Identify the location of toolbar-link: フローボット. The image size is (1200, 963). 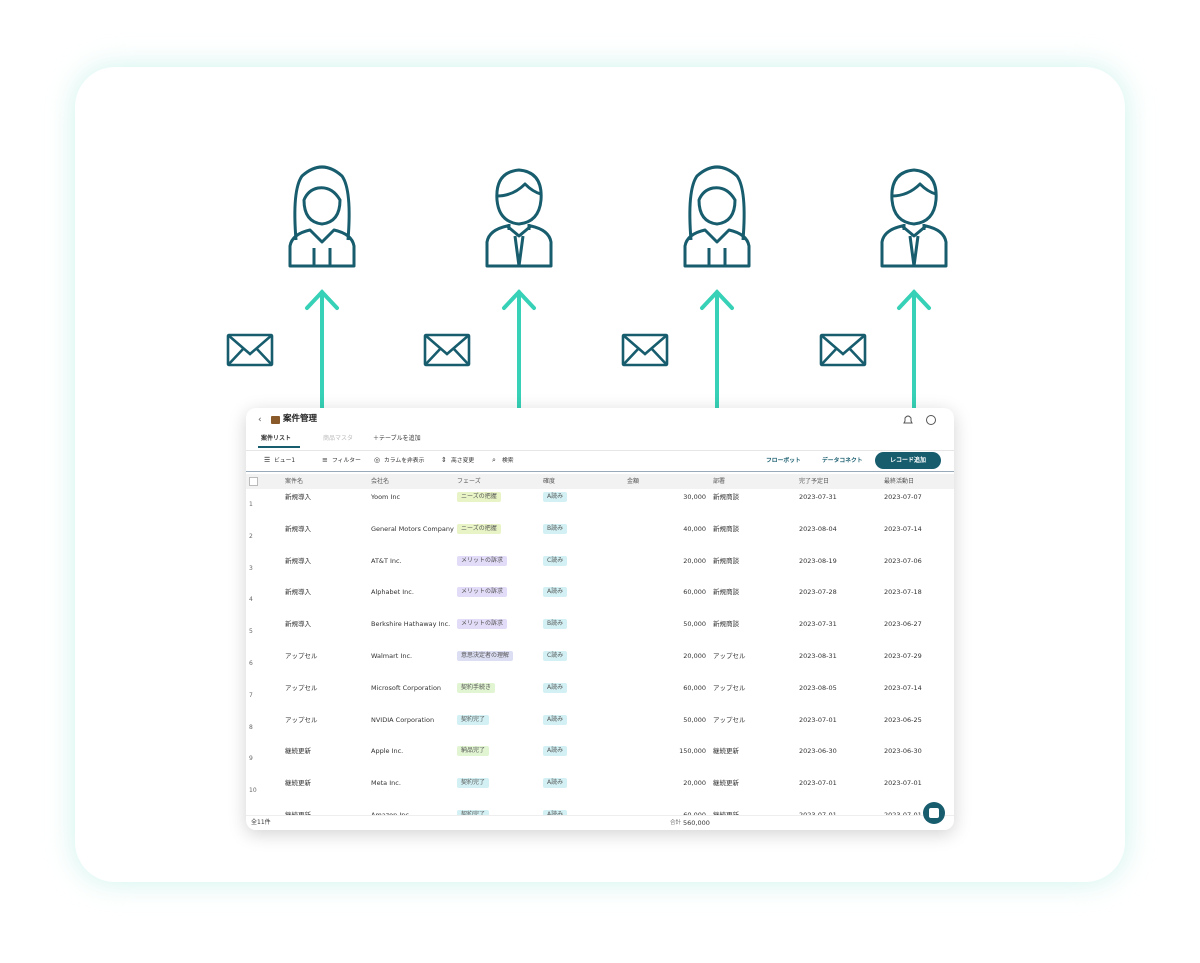
(783, 461).